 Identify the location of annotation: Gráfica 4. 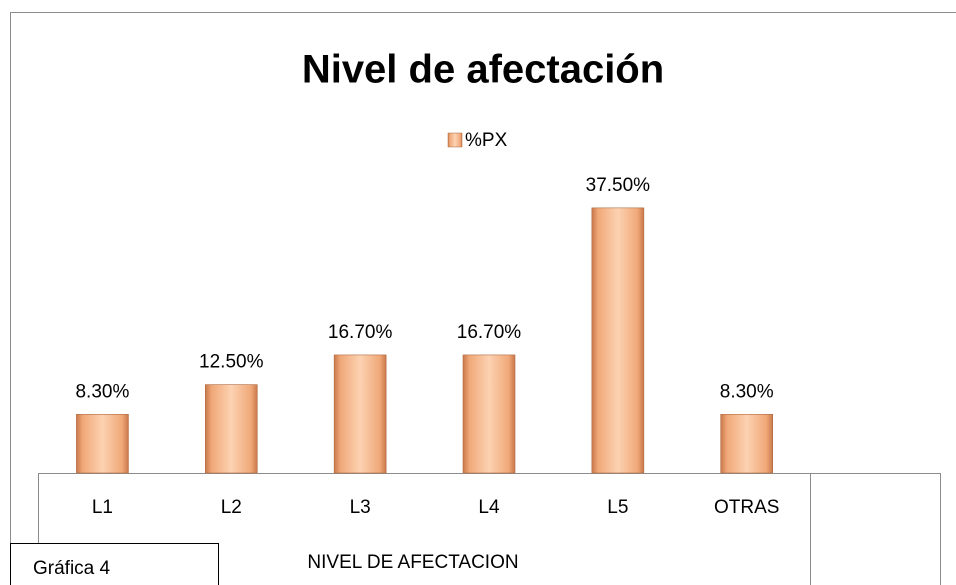
(72, 568).